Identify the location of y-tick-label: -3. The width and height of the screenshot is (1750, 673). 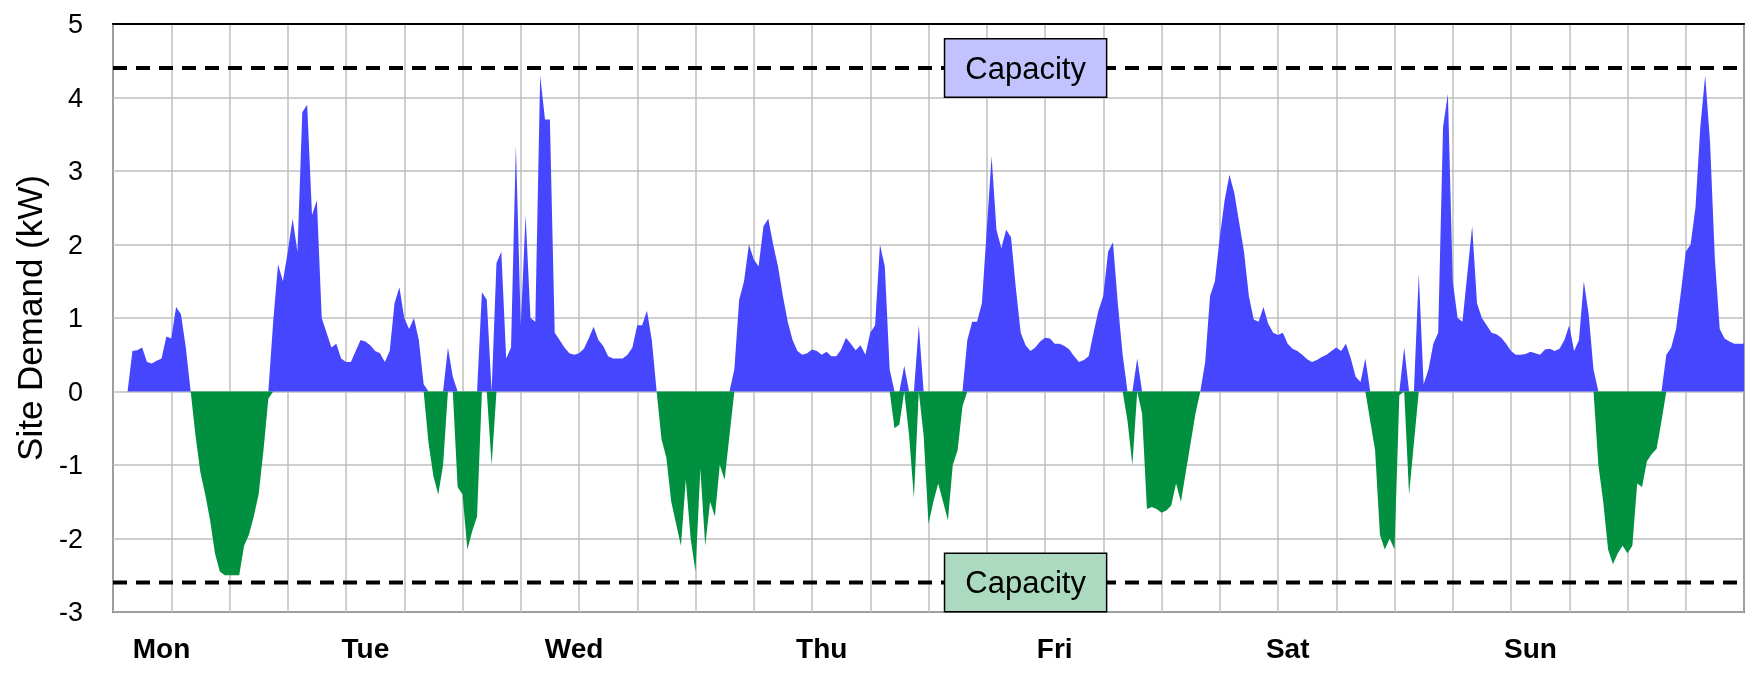
(70, 612).